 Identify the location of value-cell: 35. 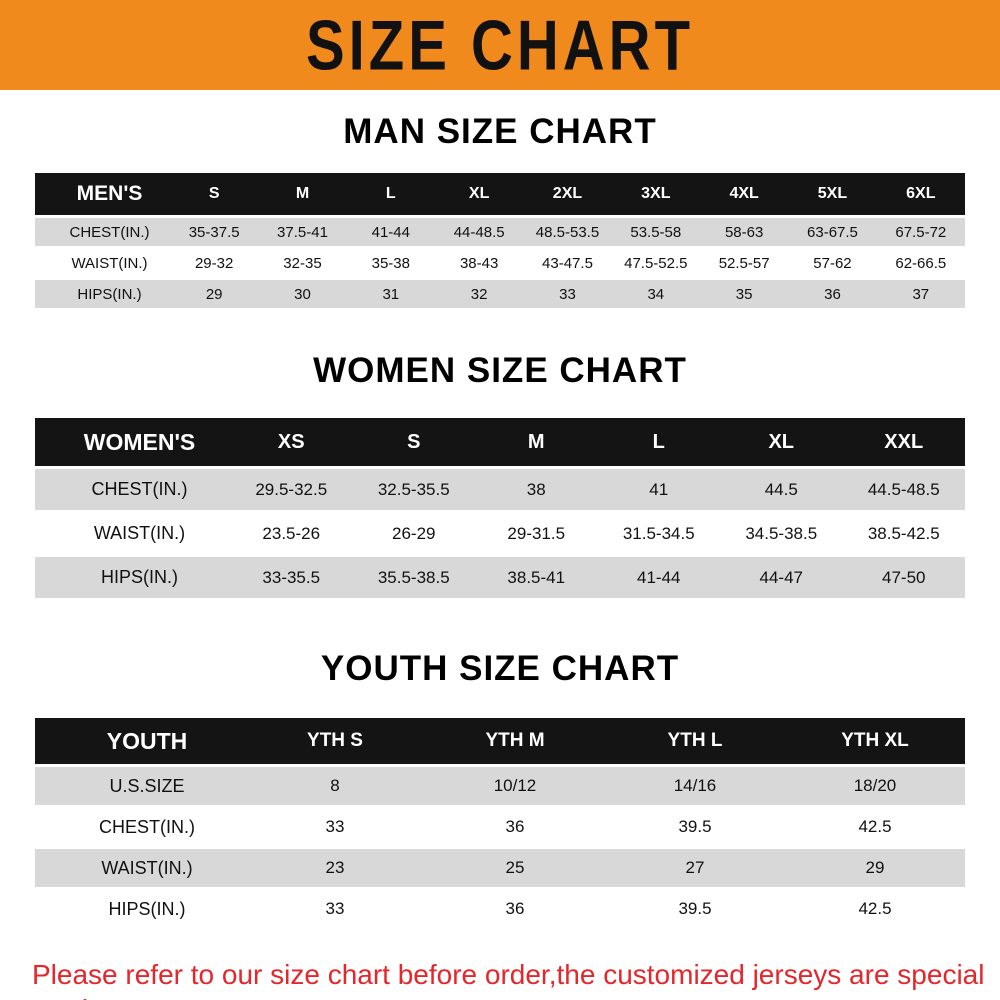
(744, 294).